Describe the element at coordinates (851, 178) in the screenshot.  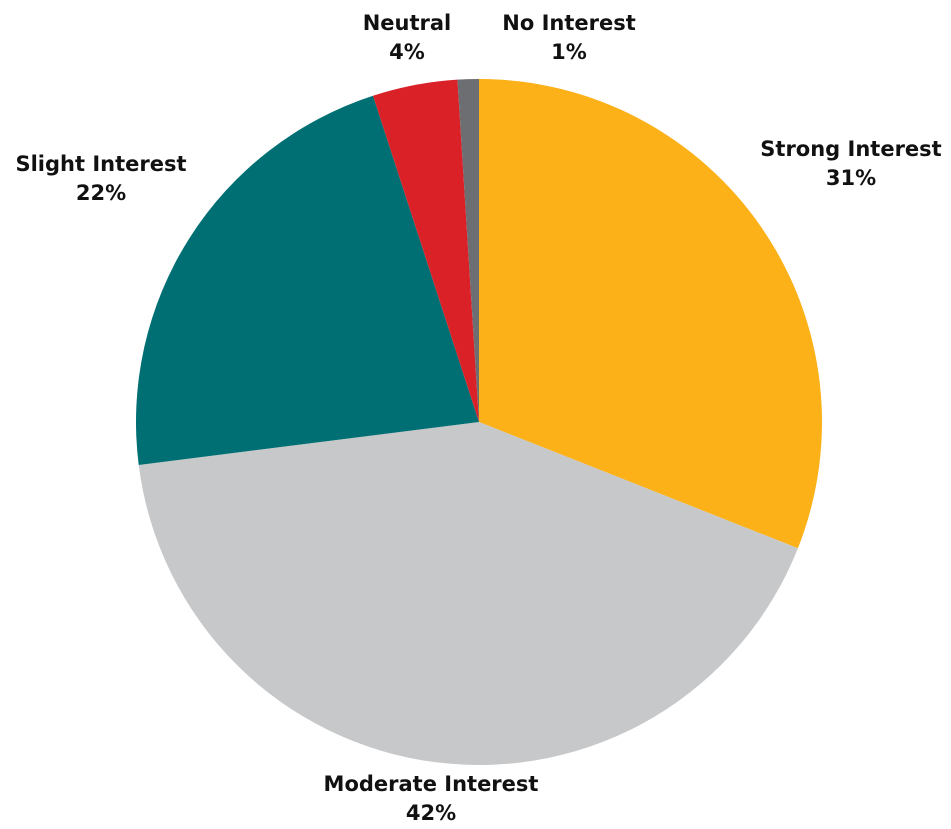
I see `label-strong-interest-value: 31%` at that location.